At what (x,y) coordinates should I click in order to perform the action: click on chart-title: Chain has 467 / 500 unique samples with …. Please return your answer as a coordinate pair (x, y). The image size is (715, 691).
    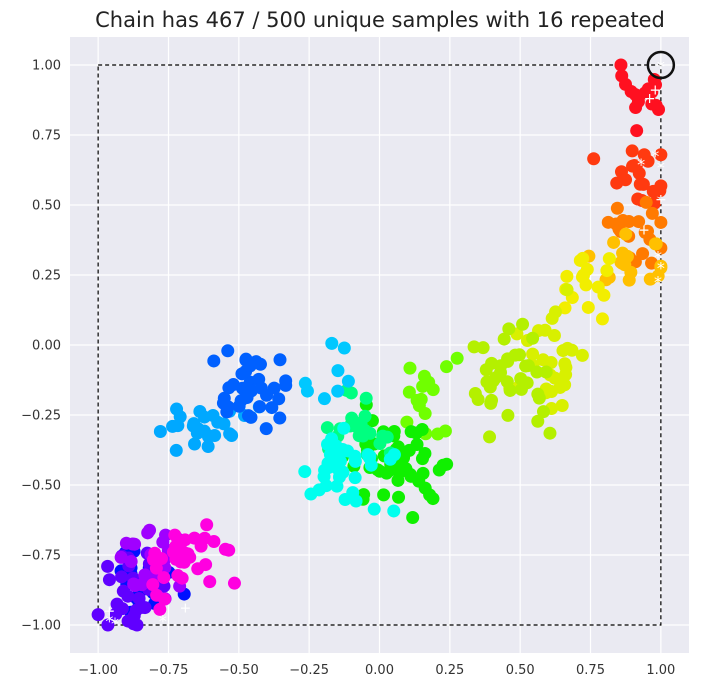
    Looking at the image, I should click on (380, 20).